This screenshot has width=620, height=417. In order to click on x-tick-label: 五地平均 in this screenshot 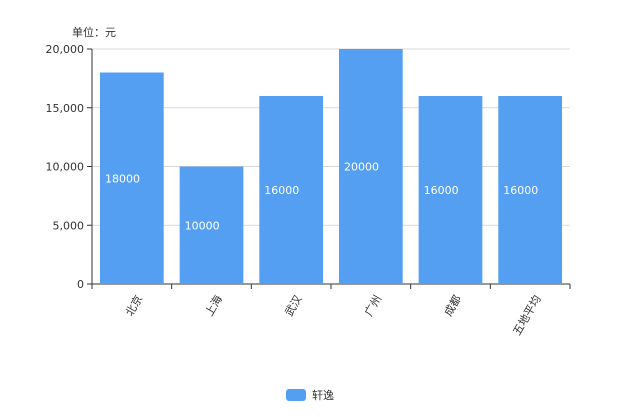, I will do `click(526, 315)`.